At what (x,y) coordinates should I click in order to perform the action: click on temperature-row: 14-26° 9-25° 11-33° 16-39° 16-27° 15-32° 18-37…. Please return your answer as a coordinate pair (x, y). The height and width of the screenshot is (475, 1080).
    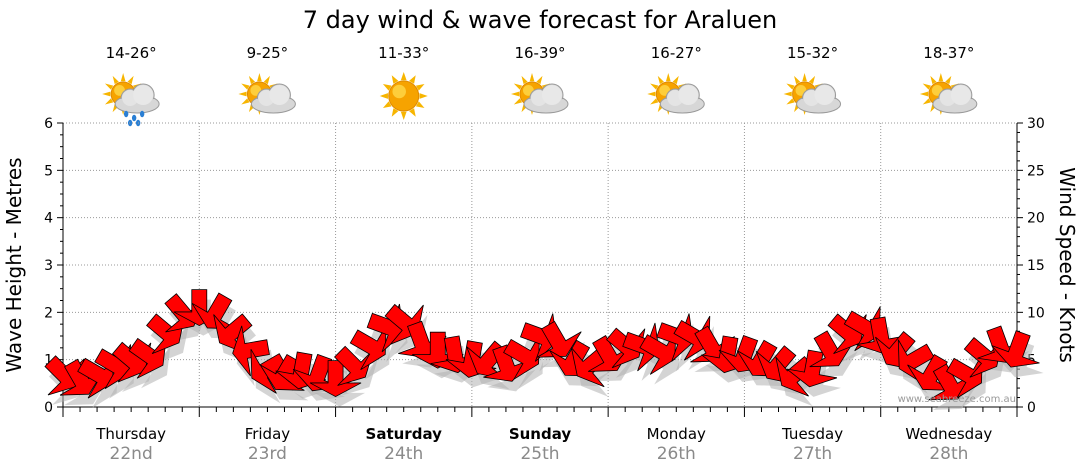
    Looking at the image, I should click on (540, 53).